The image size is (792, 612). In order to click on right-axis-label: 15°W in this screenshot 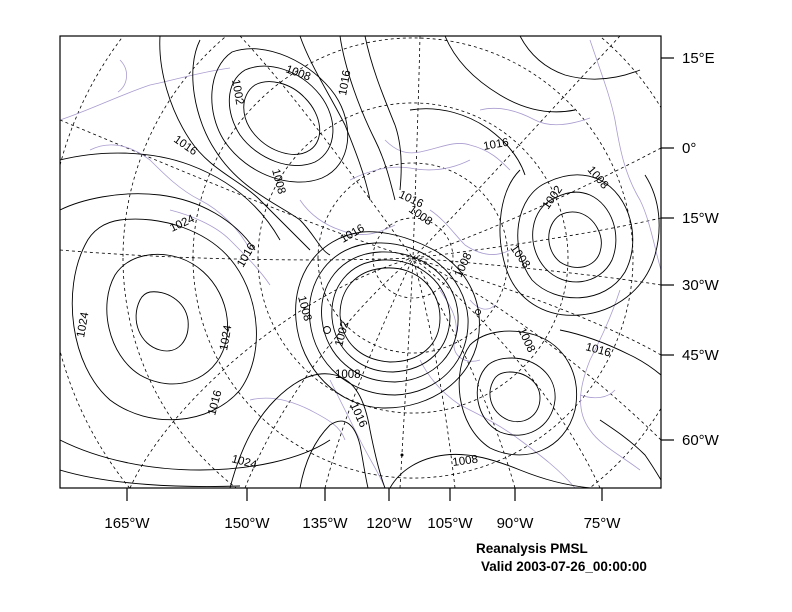, I will do `click(701, 218)`.